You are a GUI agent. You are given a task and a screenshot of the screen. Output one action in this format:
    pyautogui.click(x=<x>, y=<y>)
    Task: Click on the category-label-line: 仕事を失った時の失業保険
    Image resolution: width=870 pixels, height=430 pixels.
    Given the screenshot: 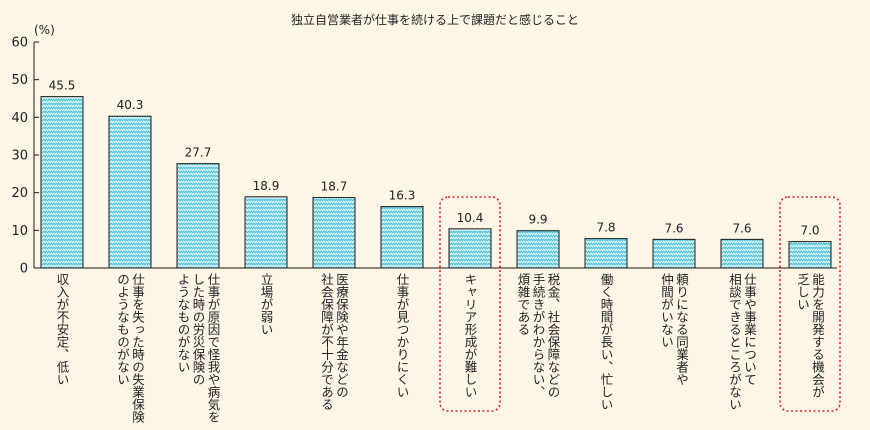 What is the action you would take?
    pyautogui.click(x=137, y=348)
    